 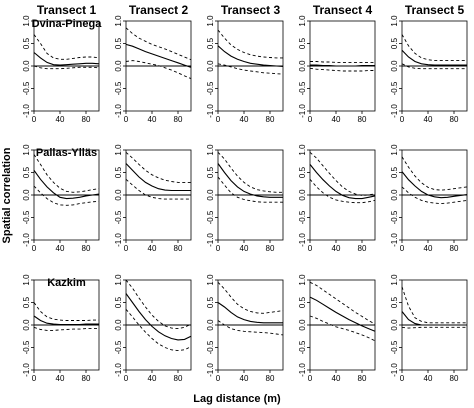 I want to click on row-title: Kazkim, so click(x=66, y=283).